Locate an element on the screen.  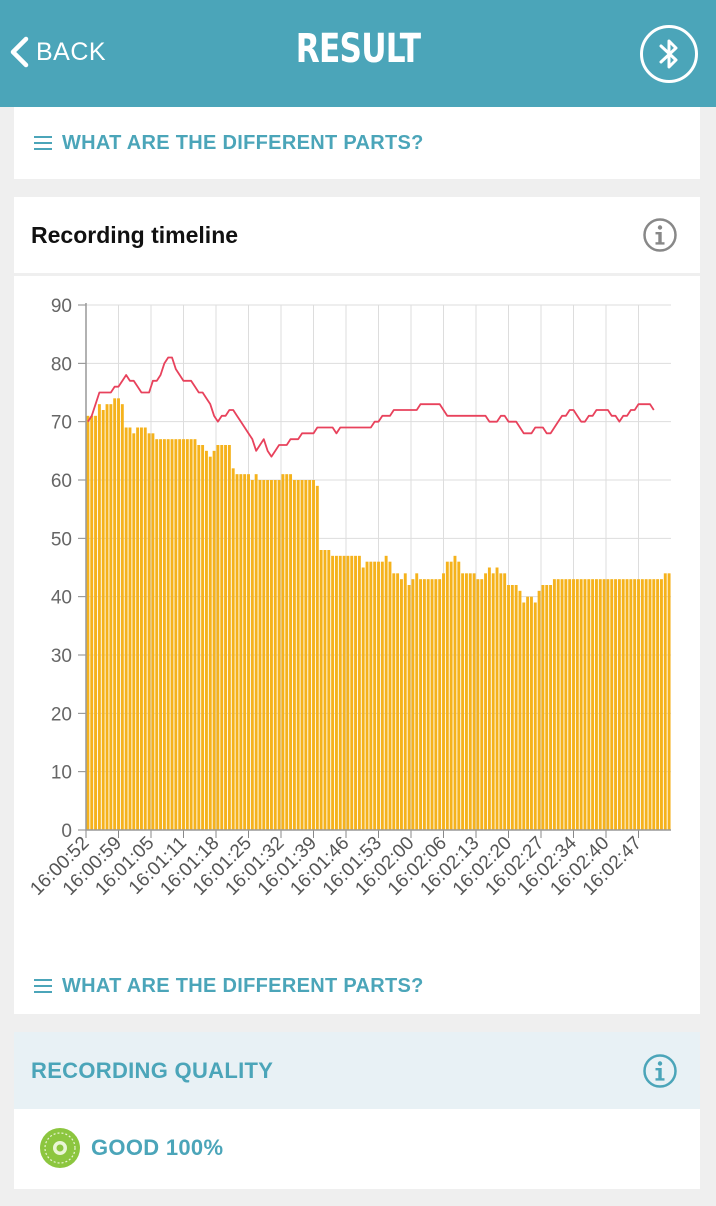
y-tick-label: 60 is located at coordinates (61, 481).